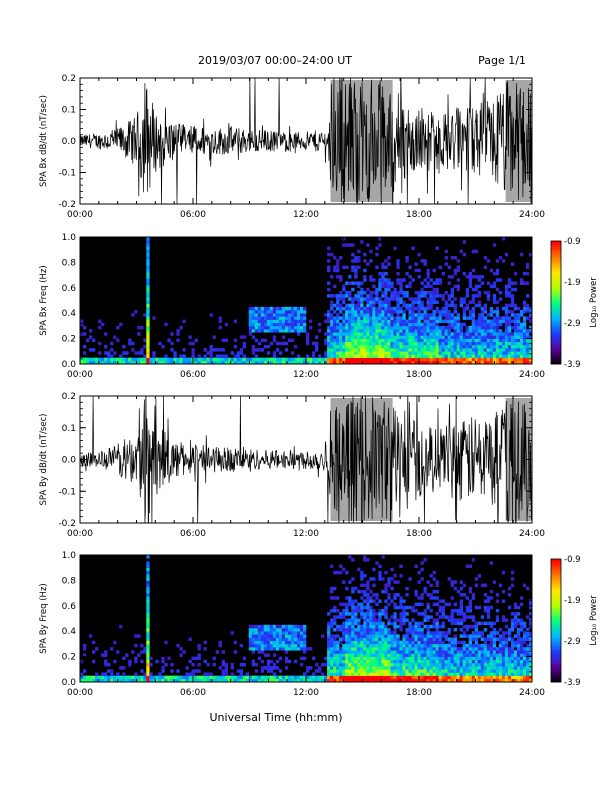 This screenshot has width=612, height=792. I want to click on waveform-line, so click(306, 459).